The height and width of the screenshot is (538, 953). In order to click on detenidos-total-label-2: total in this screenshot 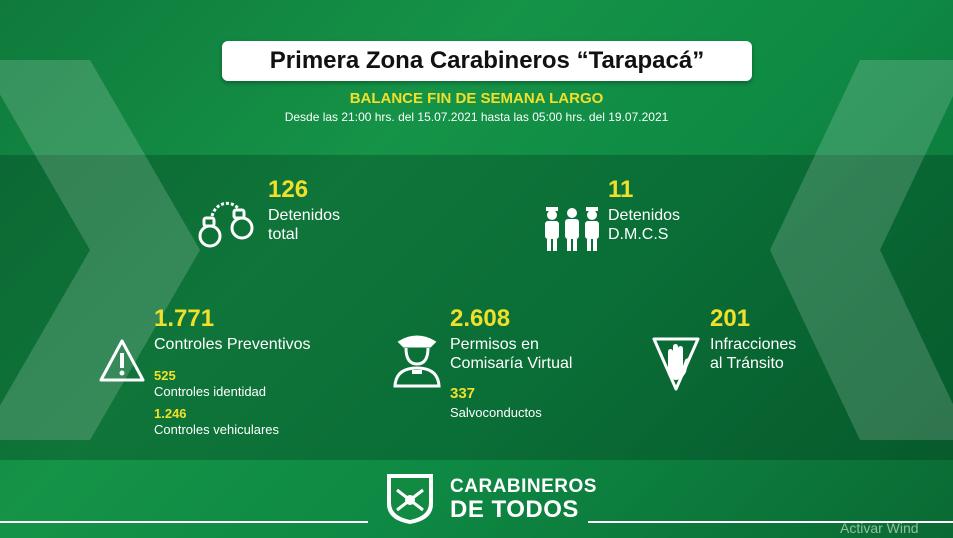, I will do `click(283, 234)`.